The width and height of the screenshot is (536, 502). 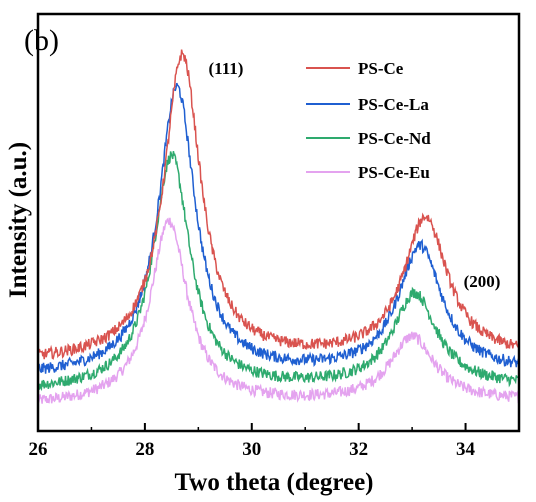 I want to click on x-axis-title: Two theta (degree), so click(x=273, y=482).